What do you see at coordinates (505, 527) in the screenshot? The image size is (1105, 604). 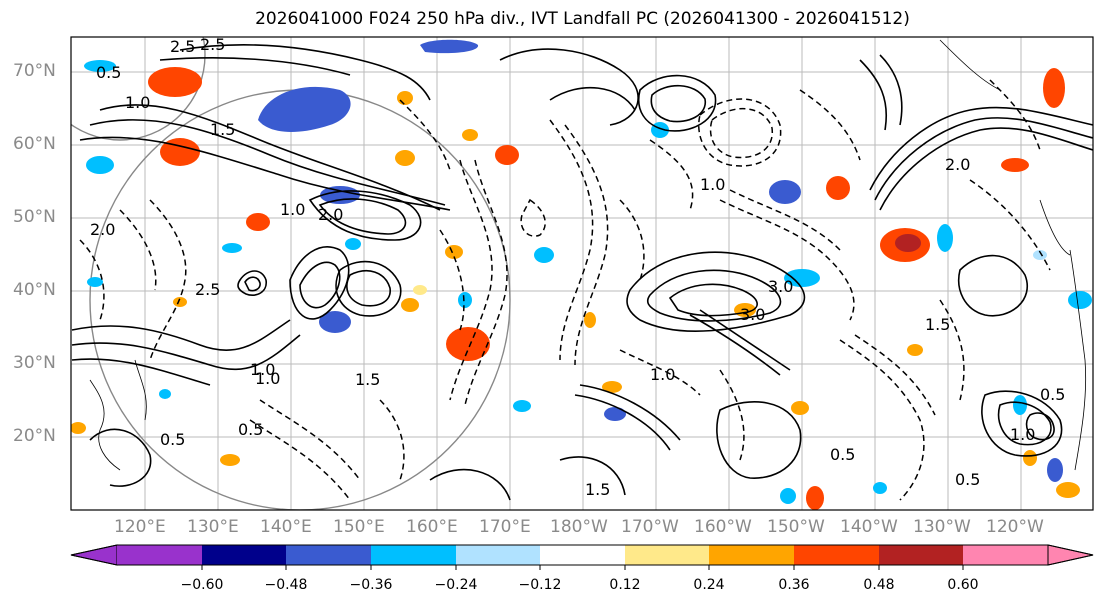 I see `lon-label-170e: 170°E` at bounding box center [505, 527].